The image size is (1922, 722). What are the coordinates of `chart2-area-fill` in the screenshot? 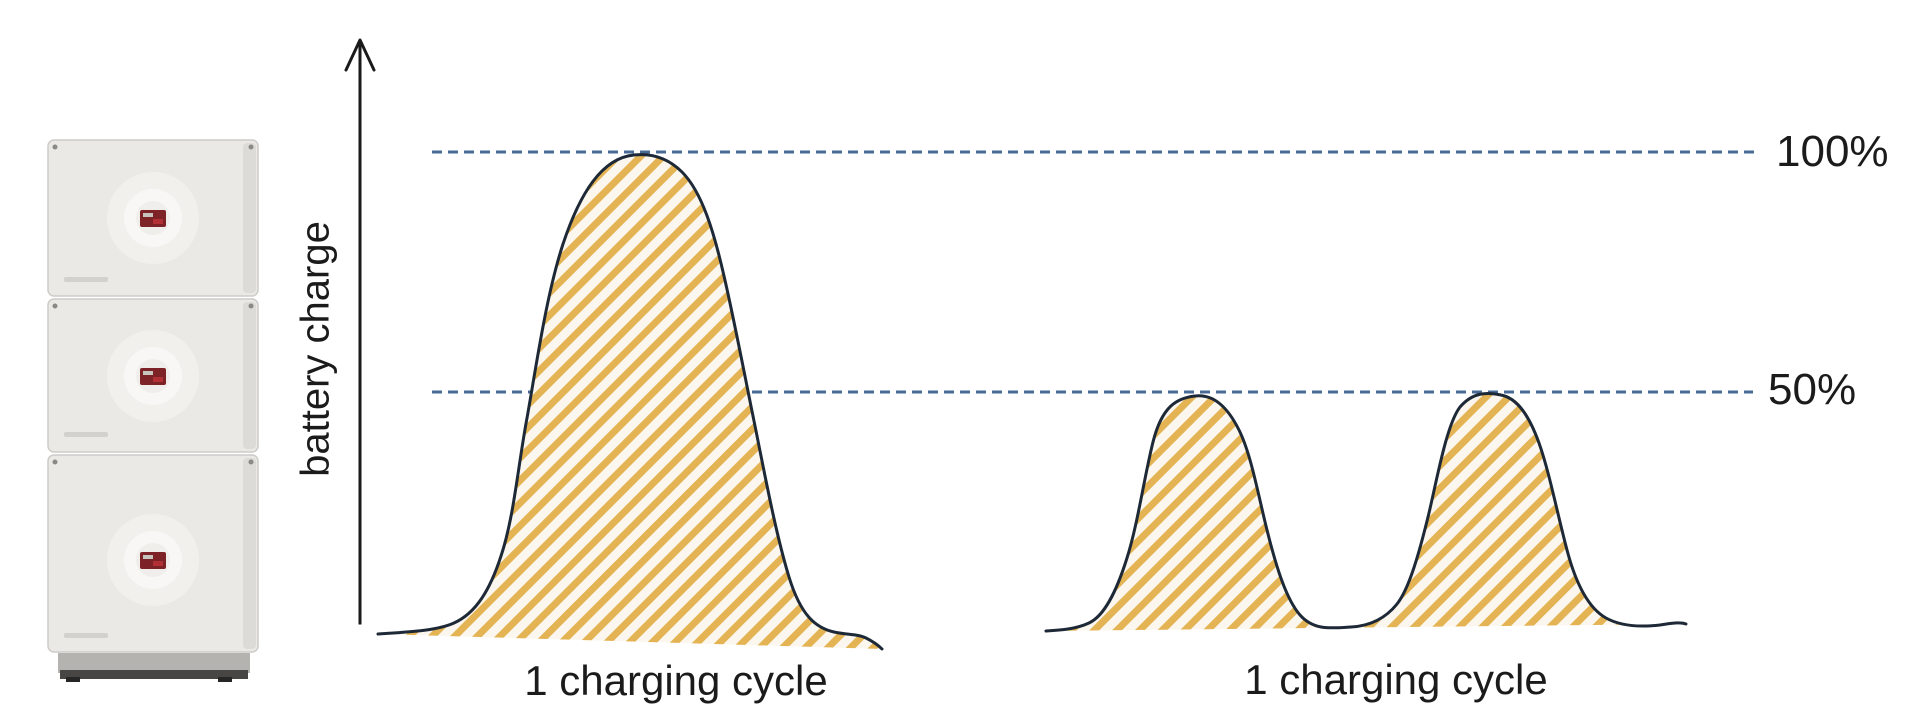 It's located at (1366, 512).